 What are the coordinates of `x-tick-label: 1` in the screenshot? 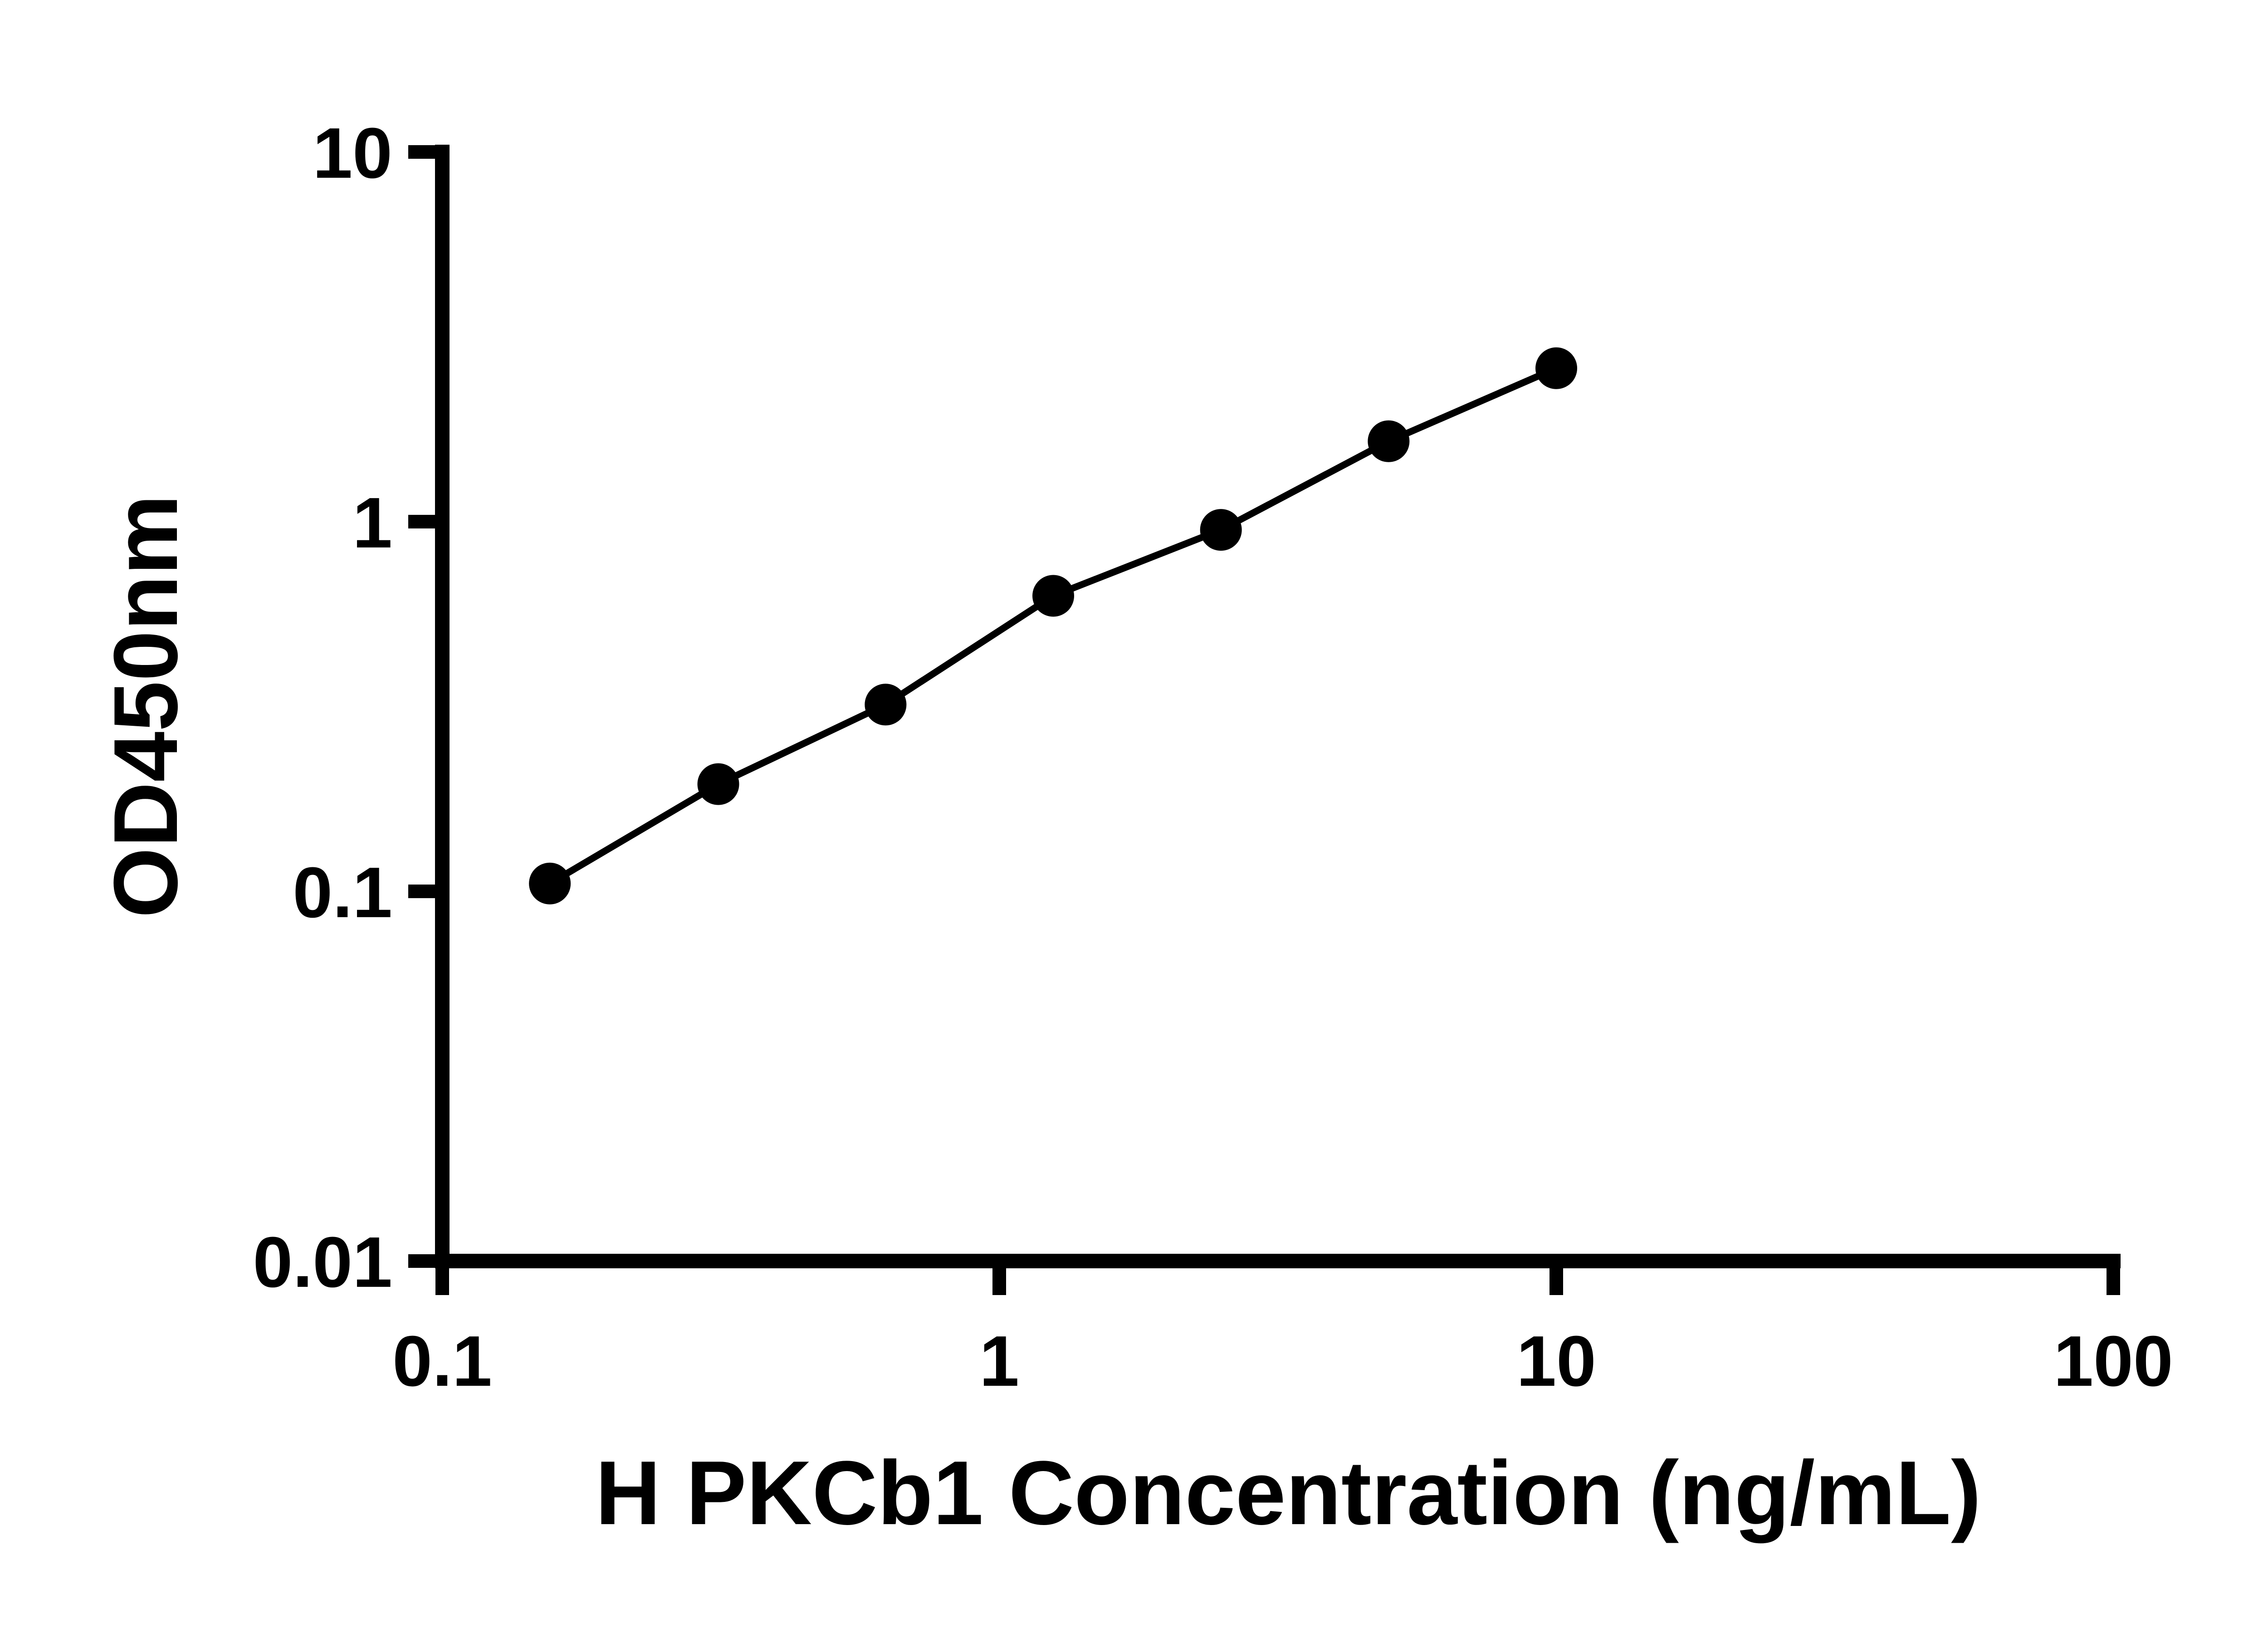 It's located at (999, 1361).